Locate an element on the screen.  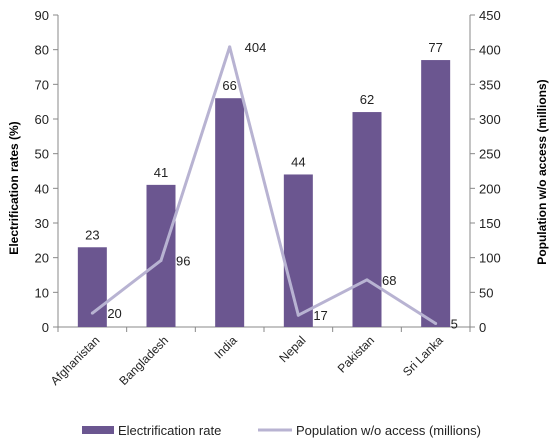
y-tick-label-left: 10 is located at coordinates (42, 292).